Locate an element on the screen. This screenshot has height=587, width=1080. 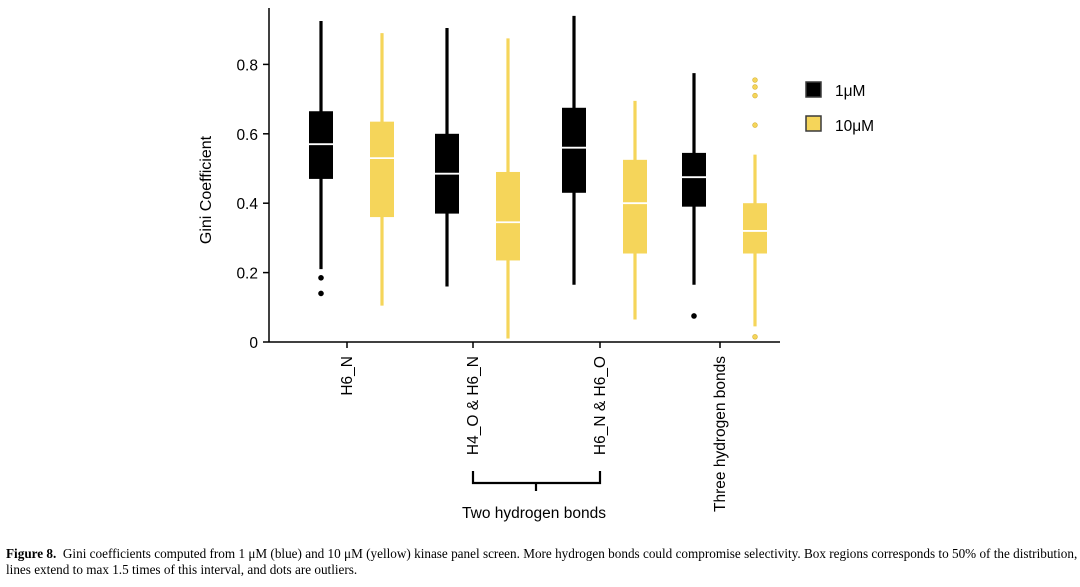
group-label: Two hydrogen bonds is located at coordinates (534, 513).